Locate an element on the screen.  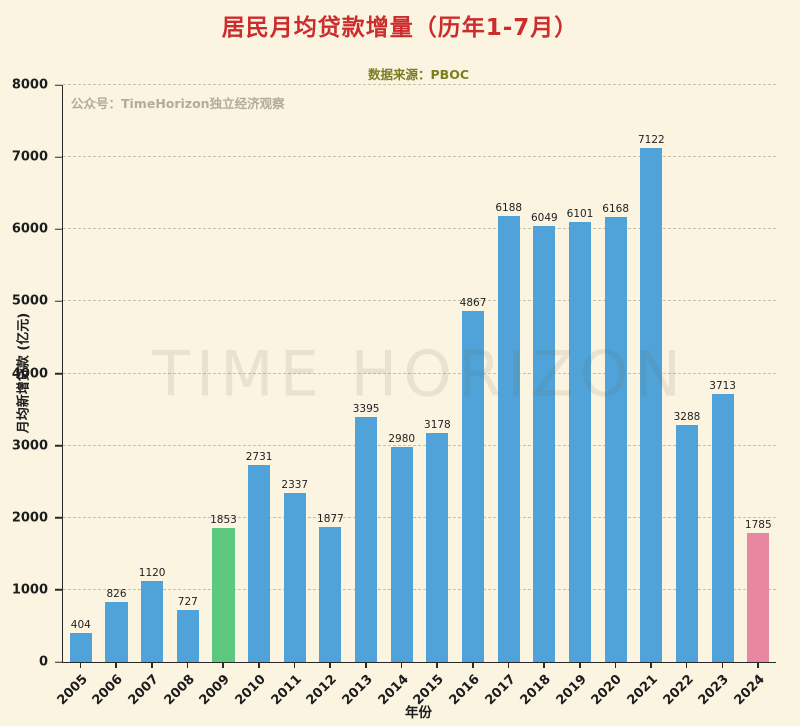
x-tick-2024: 2024 is located at coordinates (753, 686).